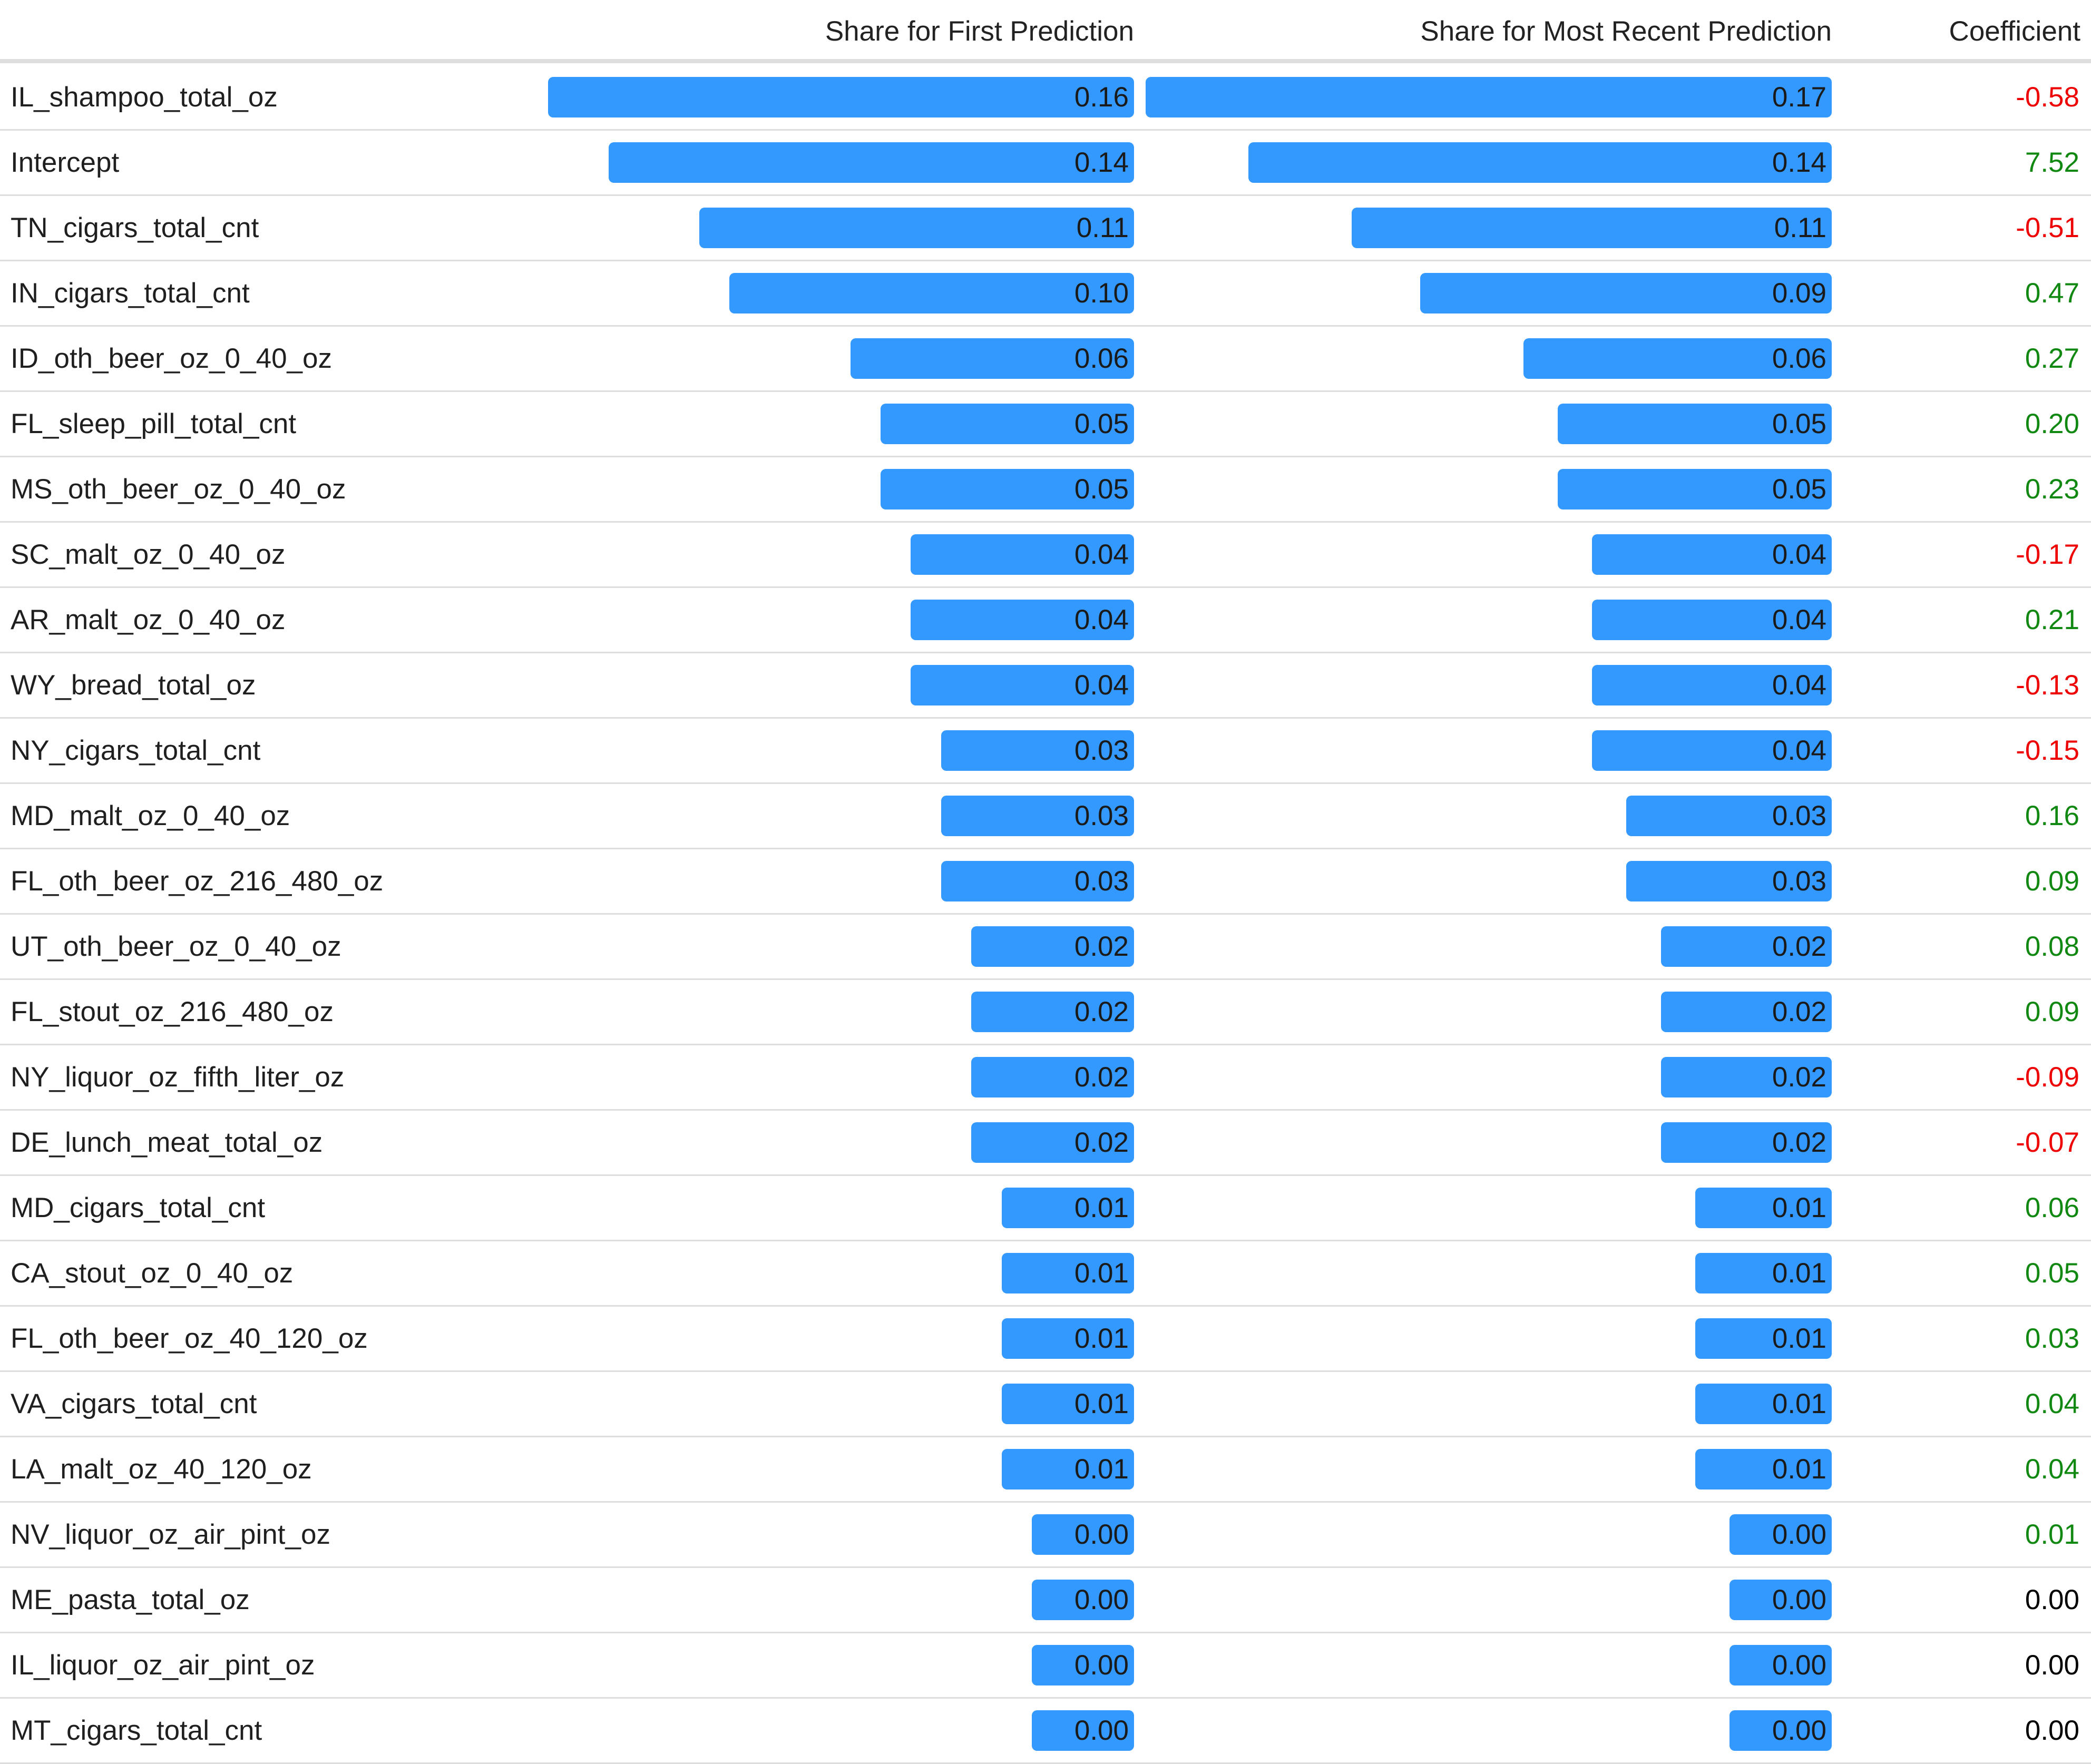 The width and height of the screenshot is (2091, 1764). Describe the element at coordinates (1008, 489) in the screenshot. I see `first-share-bar: 0.05` at that location.